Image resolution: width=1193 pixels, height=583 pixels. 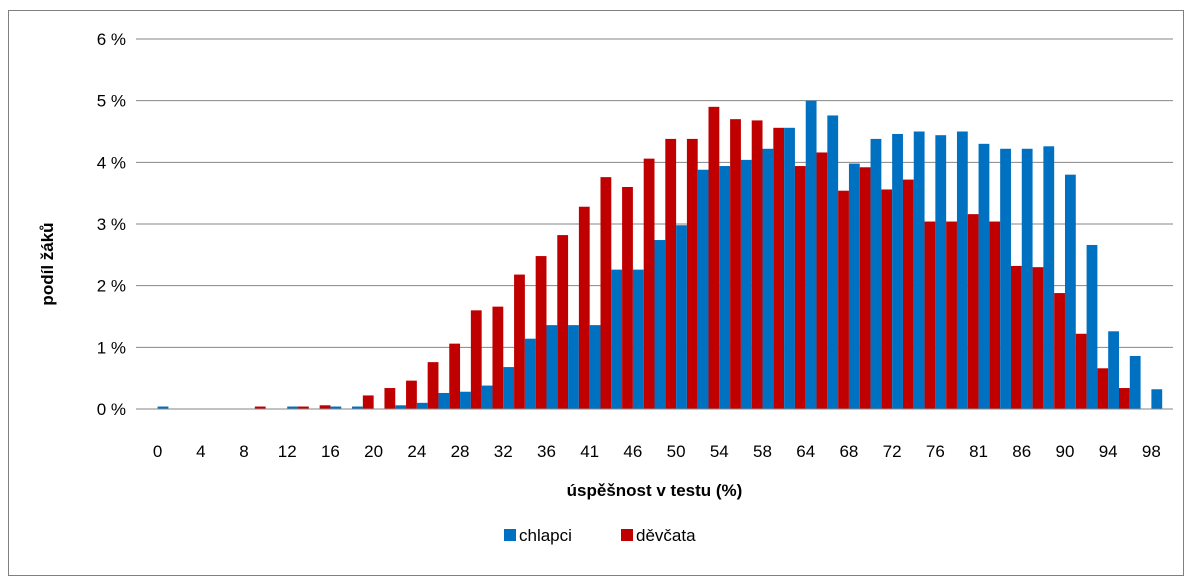 What do you see at coordinates (373, 451) in the screenshot?
I see `x-tick-label: 20` at bounding box center [373, 451].